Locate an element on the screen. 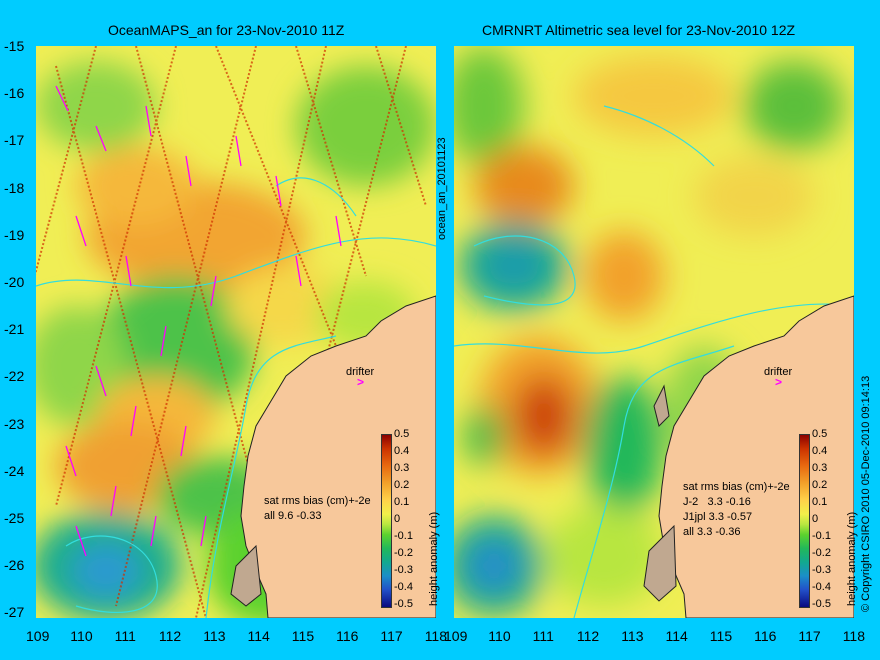 The width and height of the screenshot is (880, 660). y-tick-label: -25 is located at coordinates (14, 518).